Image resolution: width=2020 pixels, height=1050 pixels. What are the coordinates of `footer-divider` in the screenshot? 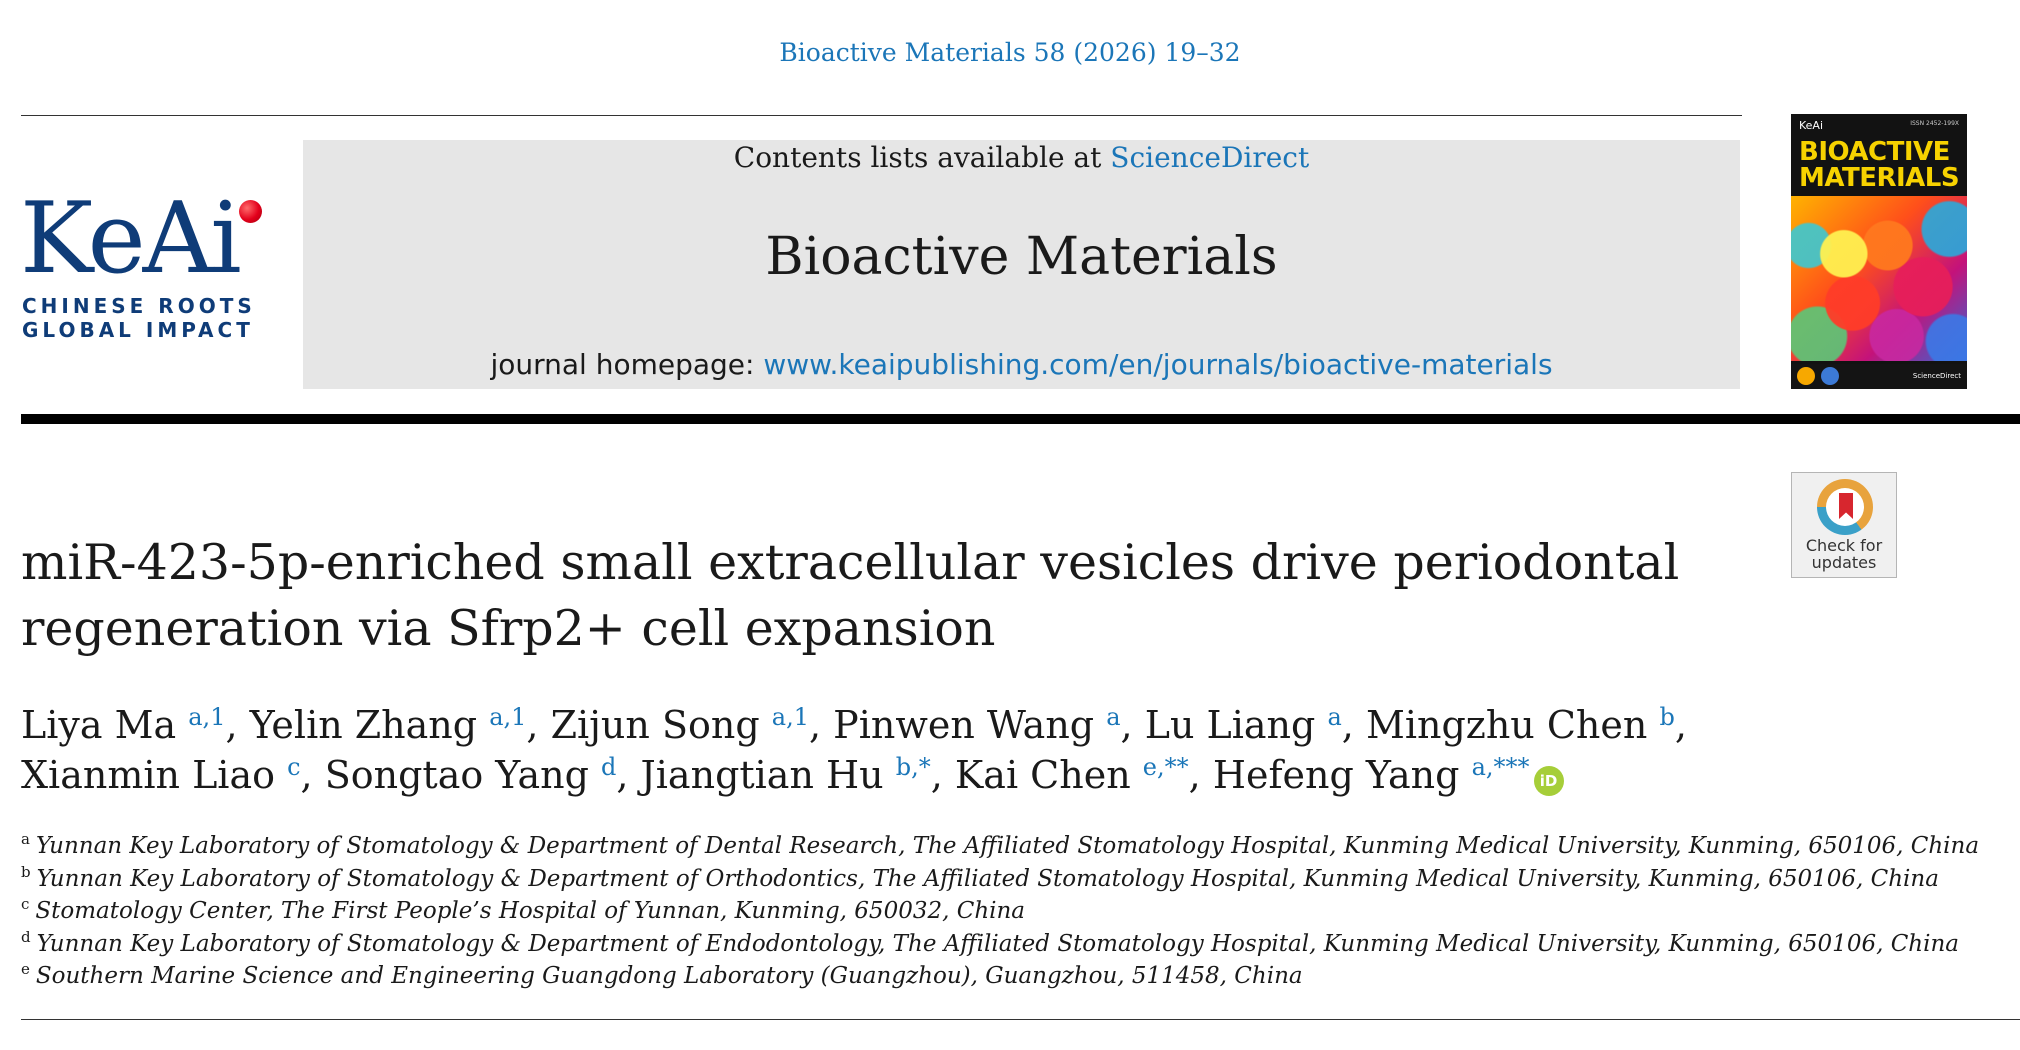 It's located at (1020, 1019).